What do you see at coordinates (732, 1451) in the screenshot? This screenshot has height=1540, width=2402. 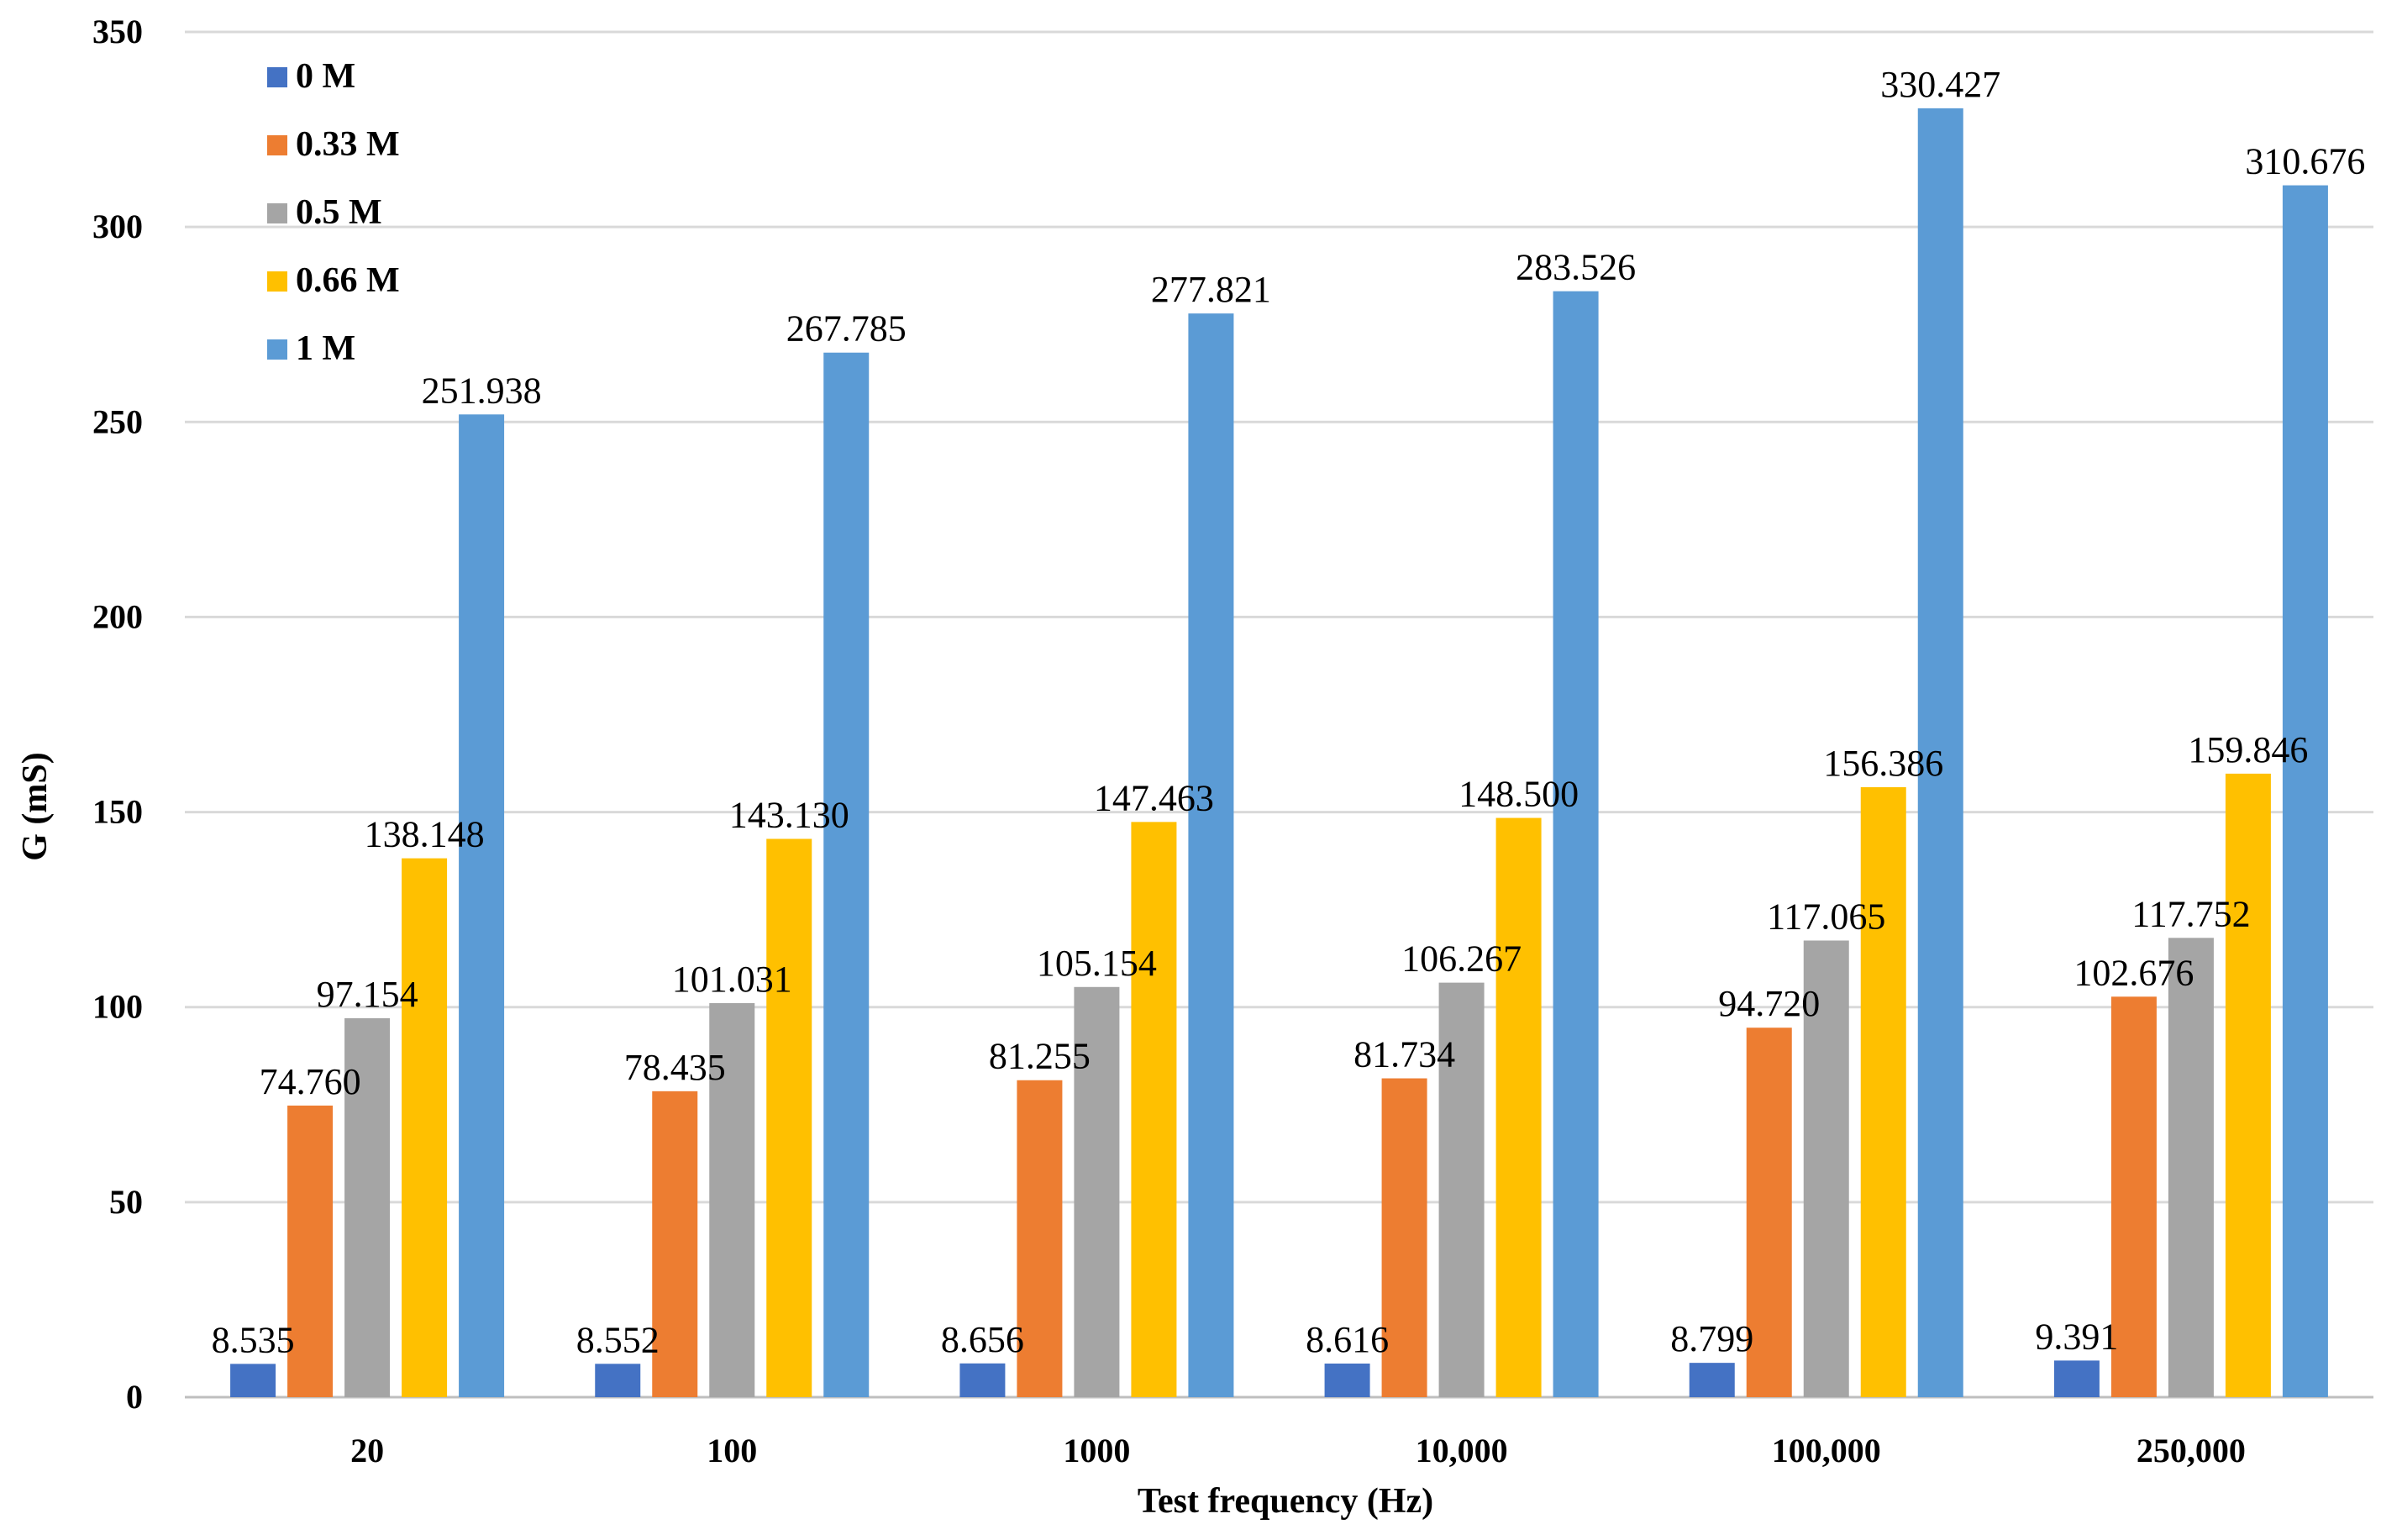 I see `x-tick-label: 100` at bounding box center [732, 1451].